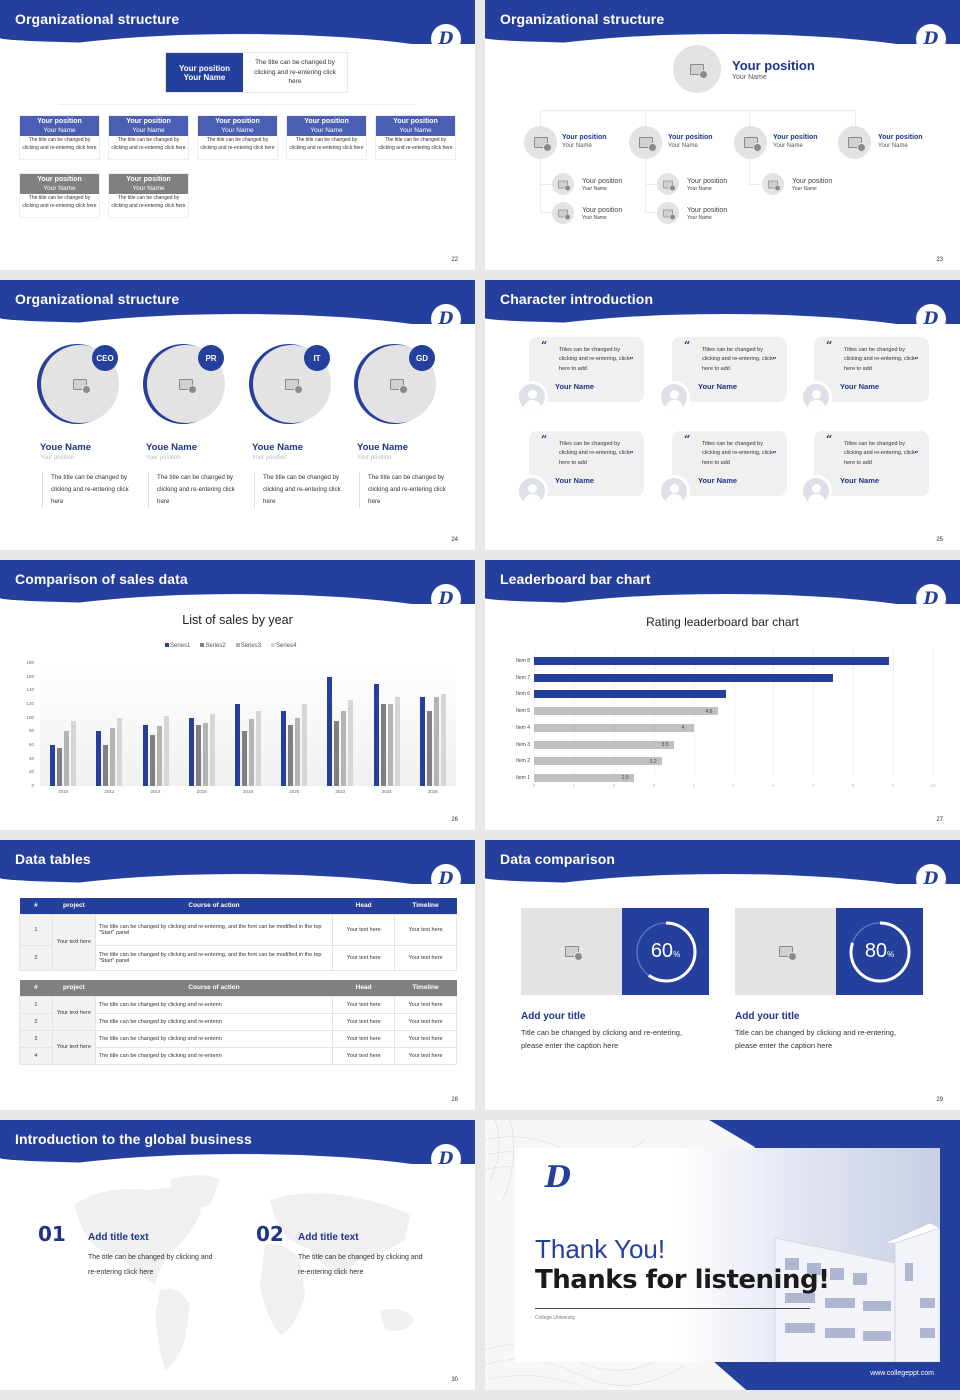 Image resolution: width=960 pixels, height=1400 pixels. Describe the element at coordinates (697, 69) in the screenshot. I see `top-photo-placeholder` at that location.